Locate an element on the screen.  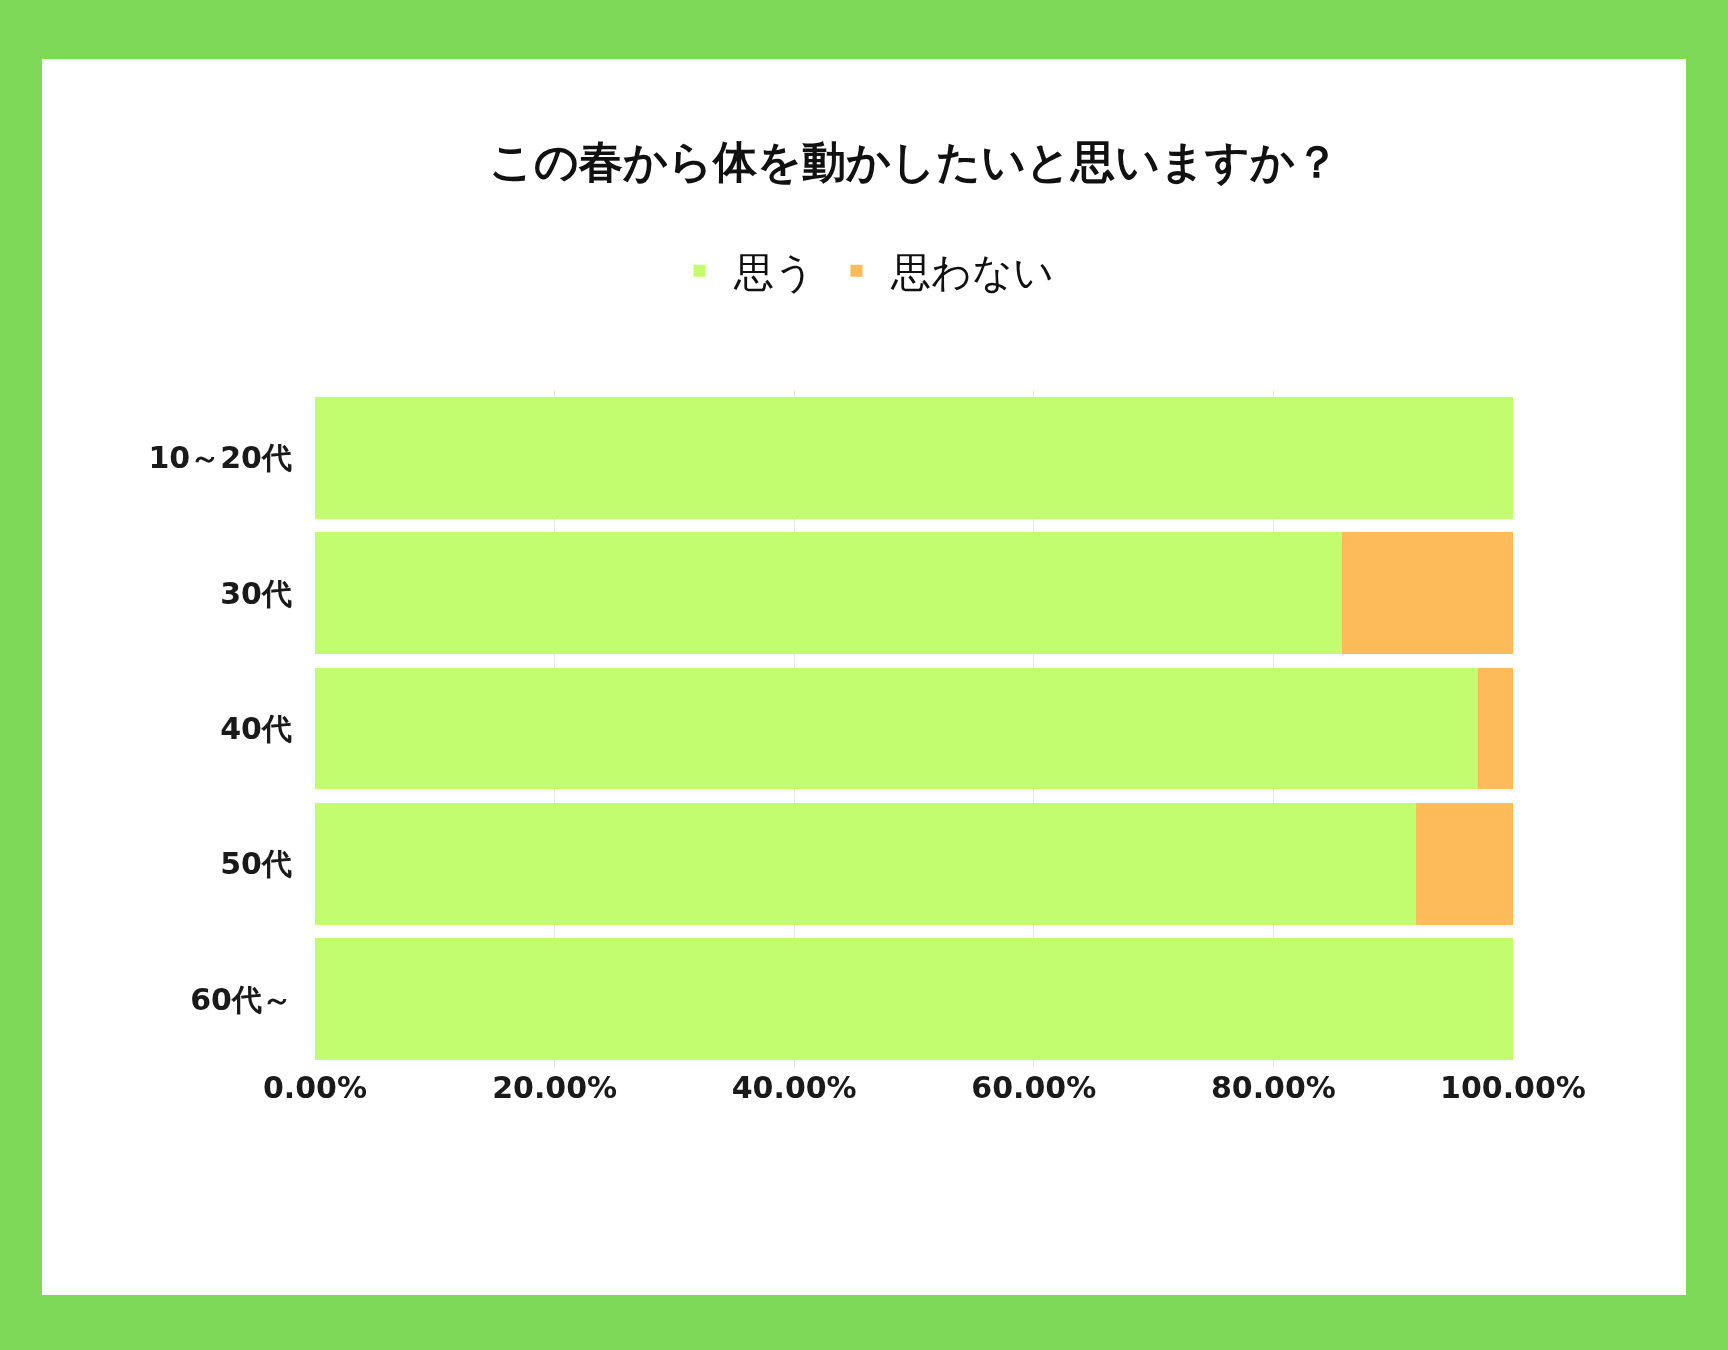
y-tick-label: 50代 is located at coordinates (256, 864).